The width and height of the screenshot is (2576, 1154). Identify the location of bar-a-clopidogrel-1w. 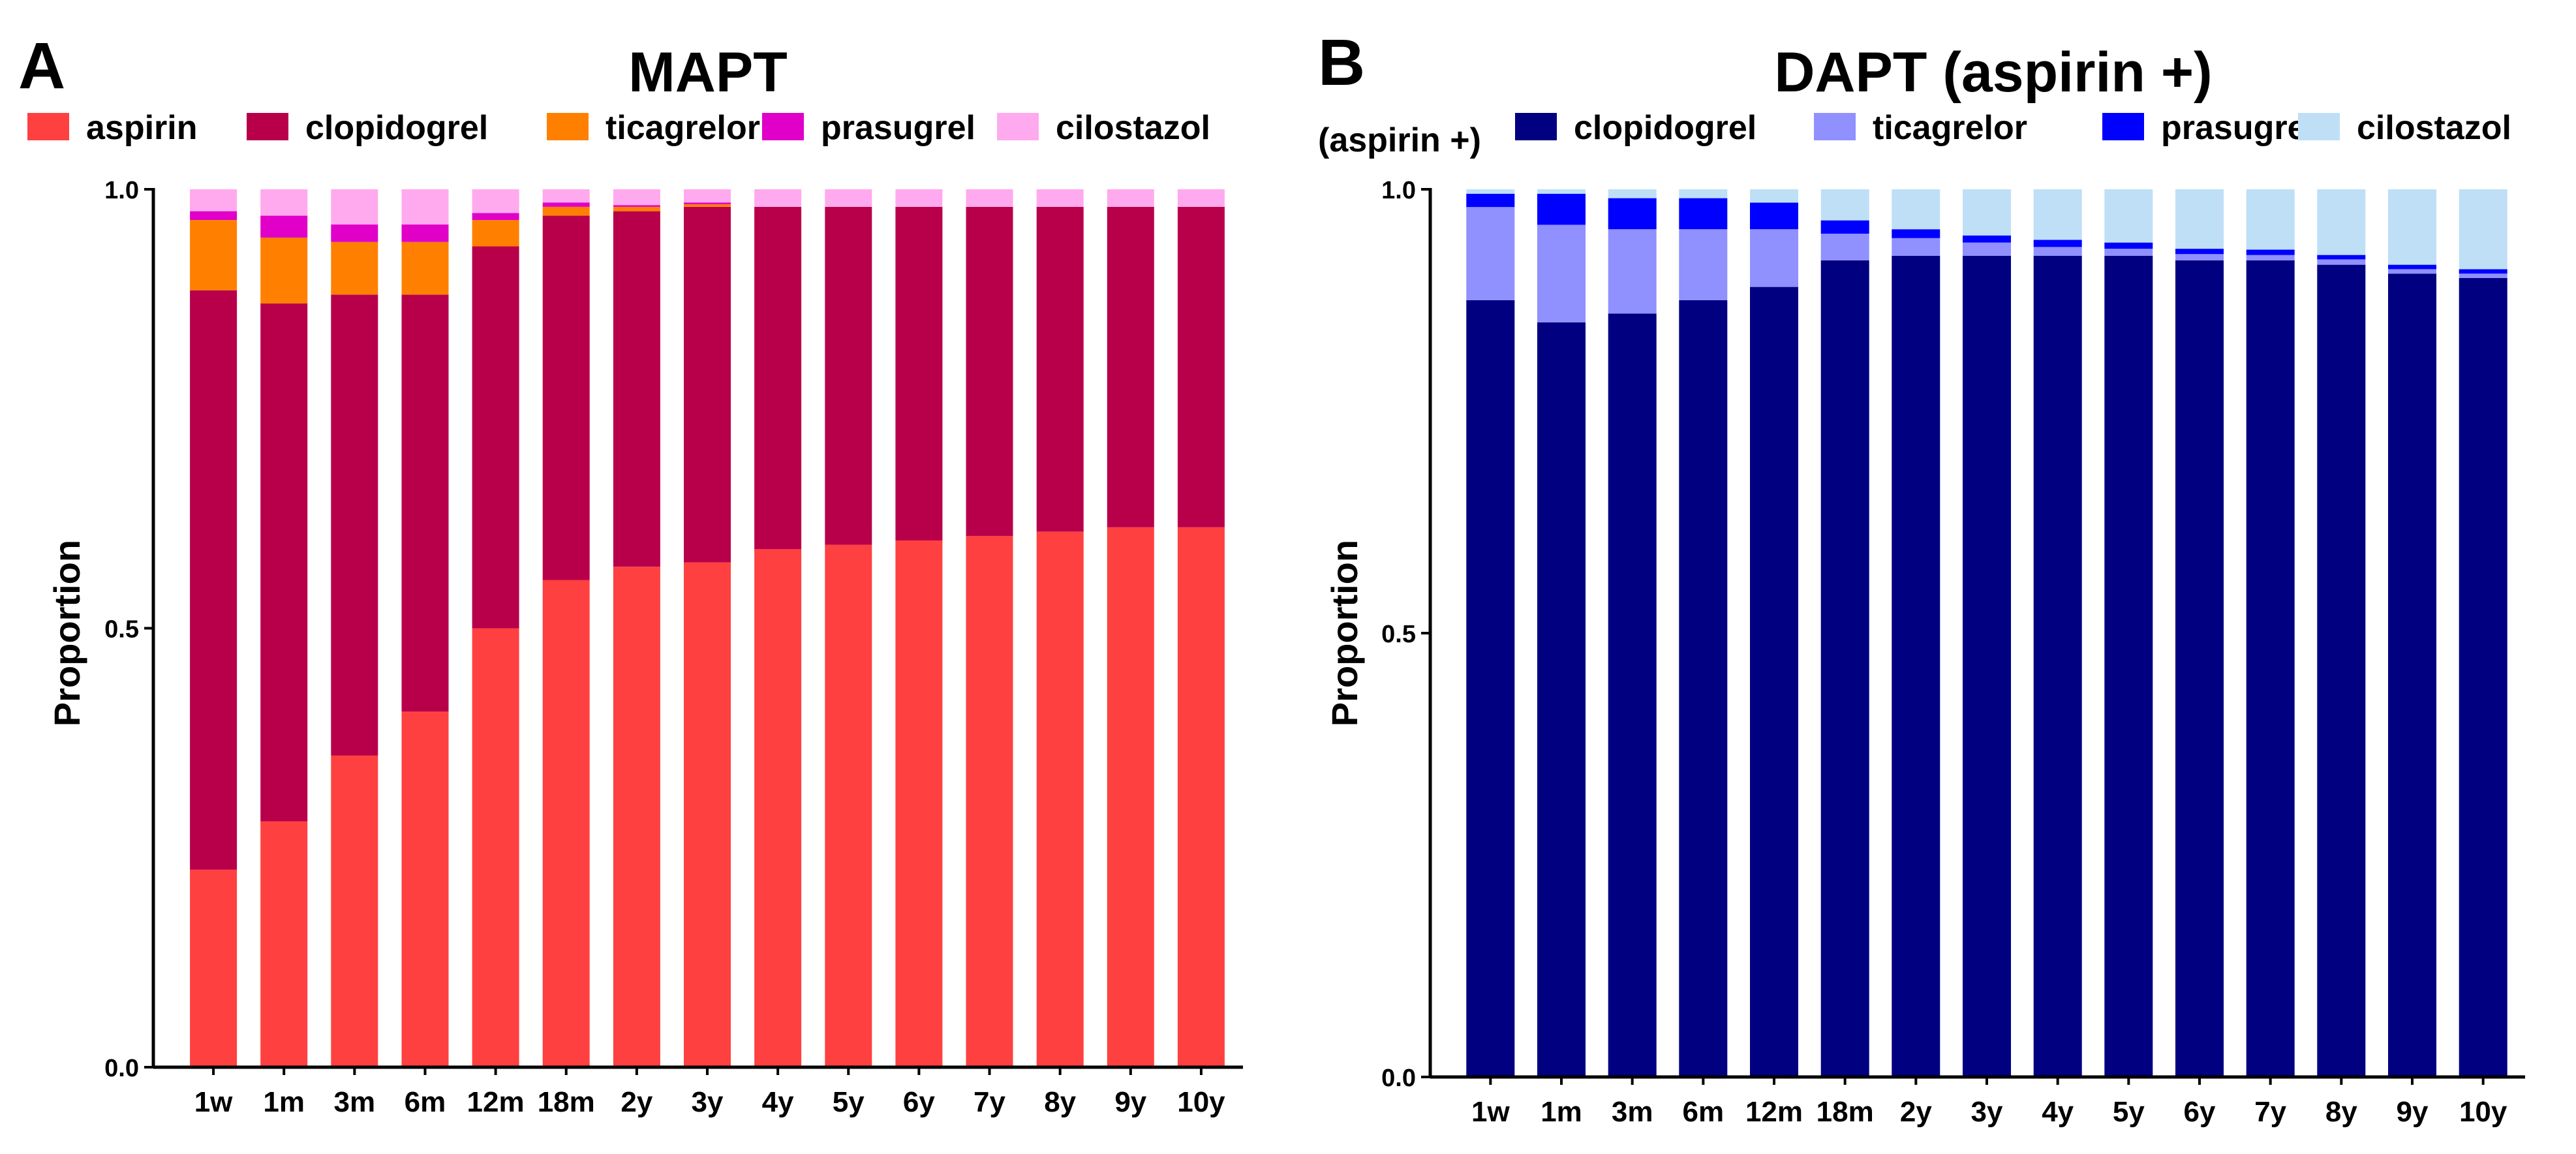
(214, 580).